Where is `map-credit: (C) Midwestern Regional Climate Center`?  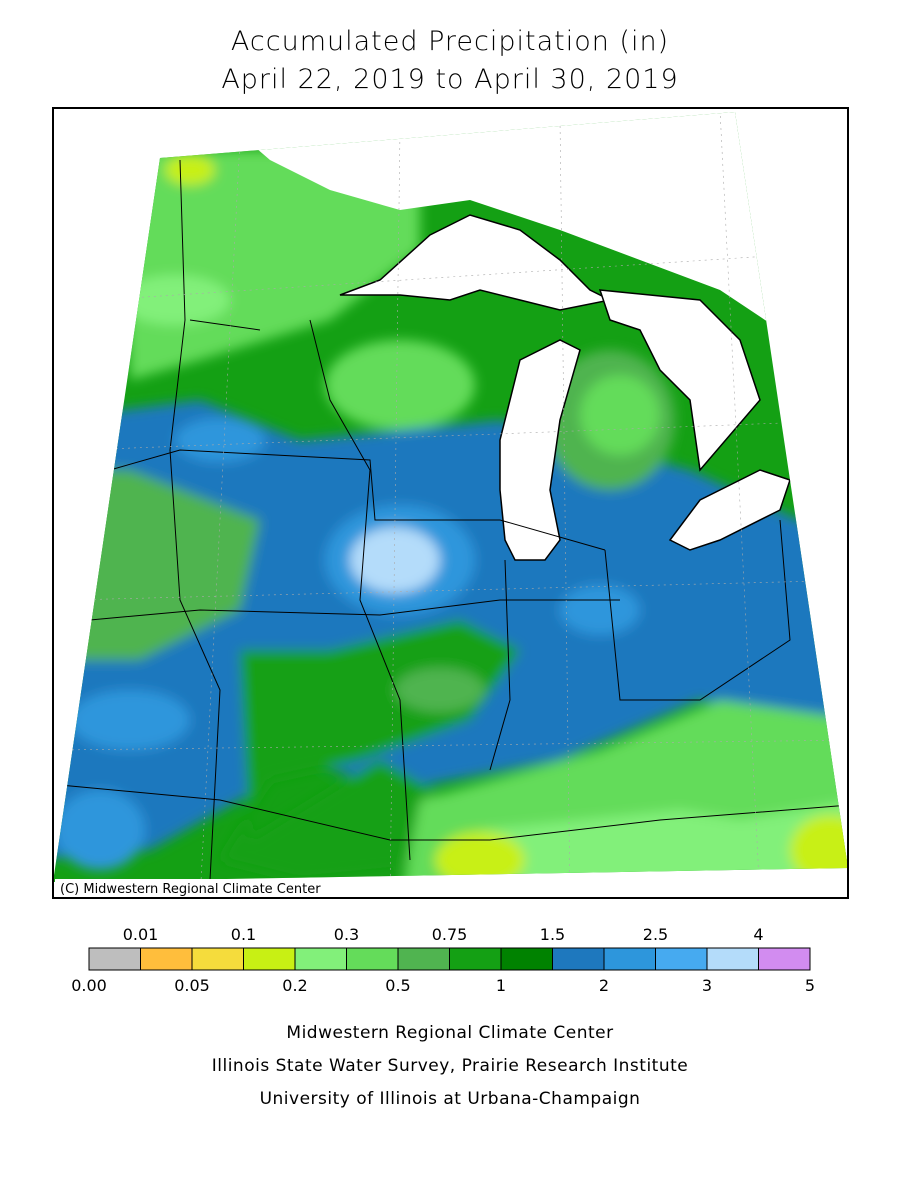 map-credit: (C) Midwestern Regional Climate Center is located at coordinates (190, 889).